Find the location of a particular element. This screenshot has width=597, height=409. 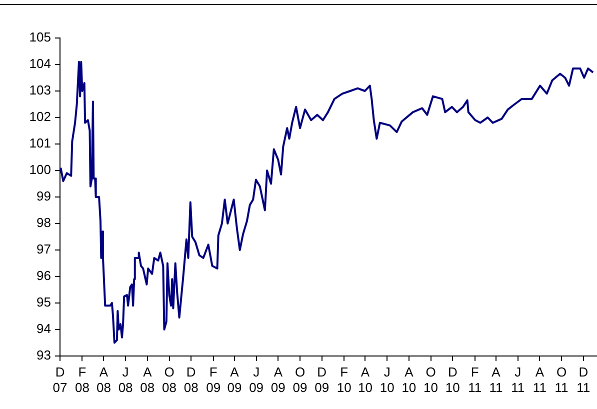

y-tick-label: 97 is located at coordinates (43, 249).